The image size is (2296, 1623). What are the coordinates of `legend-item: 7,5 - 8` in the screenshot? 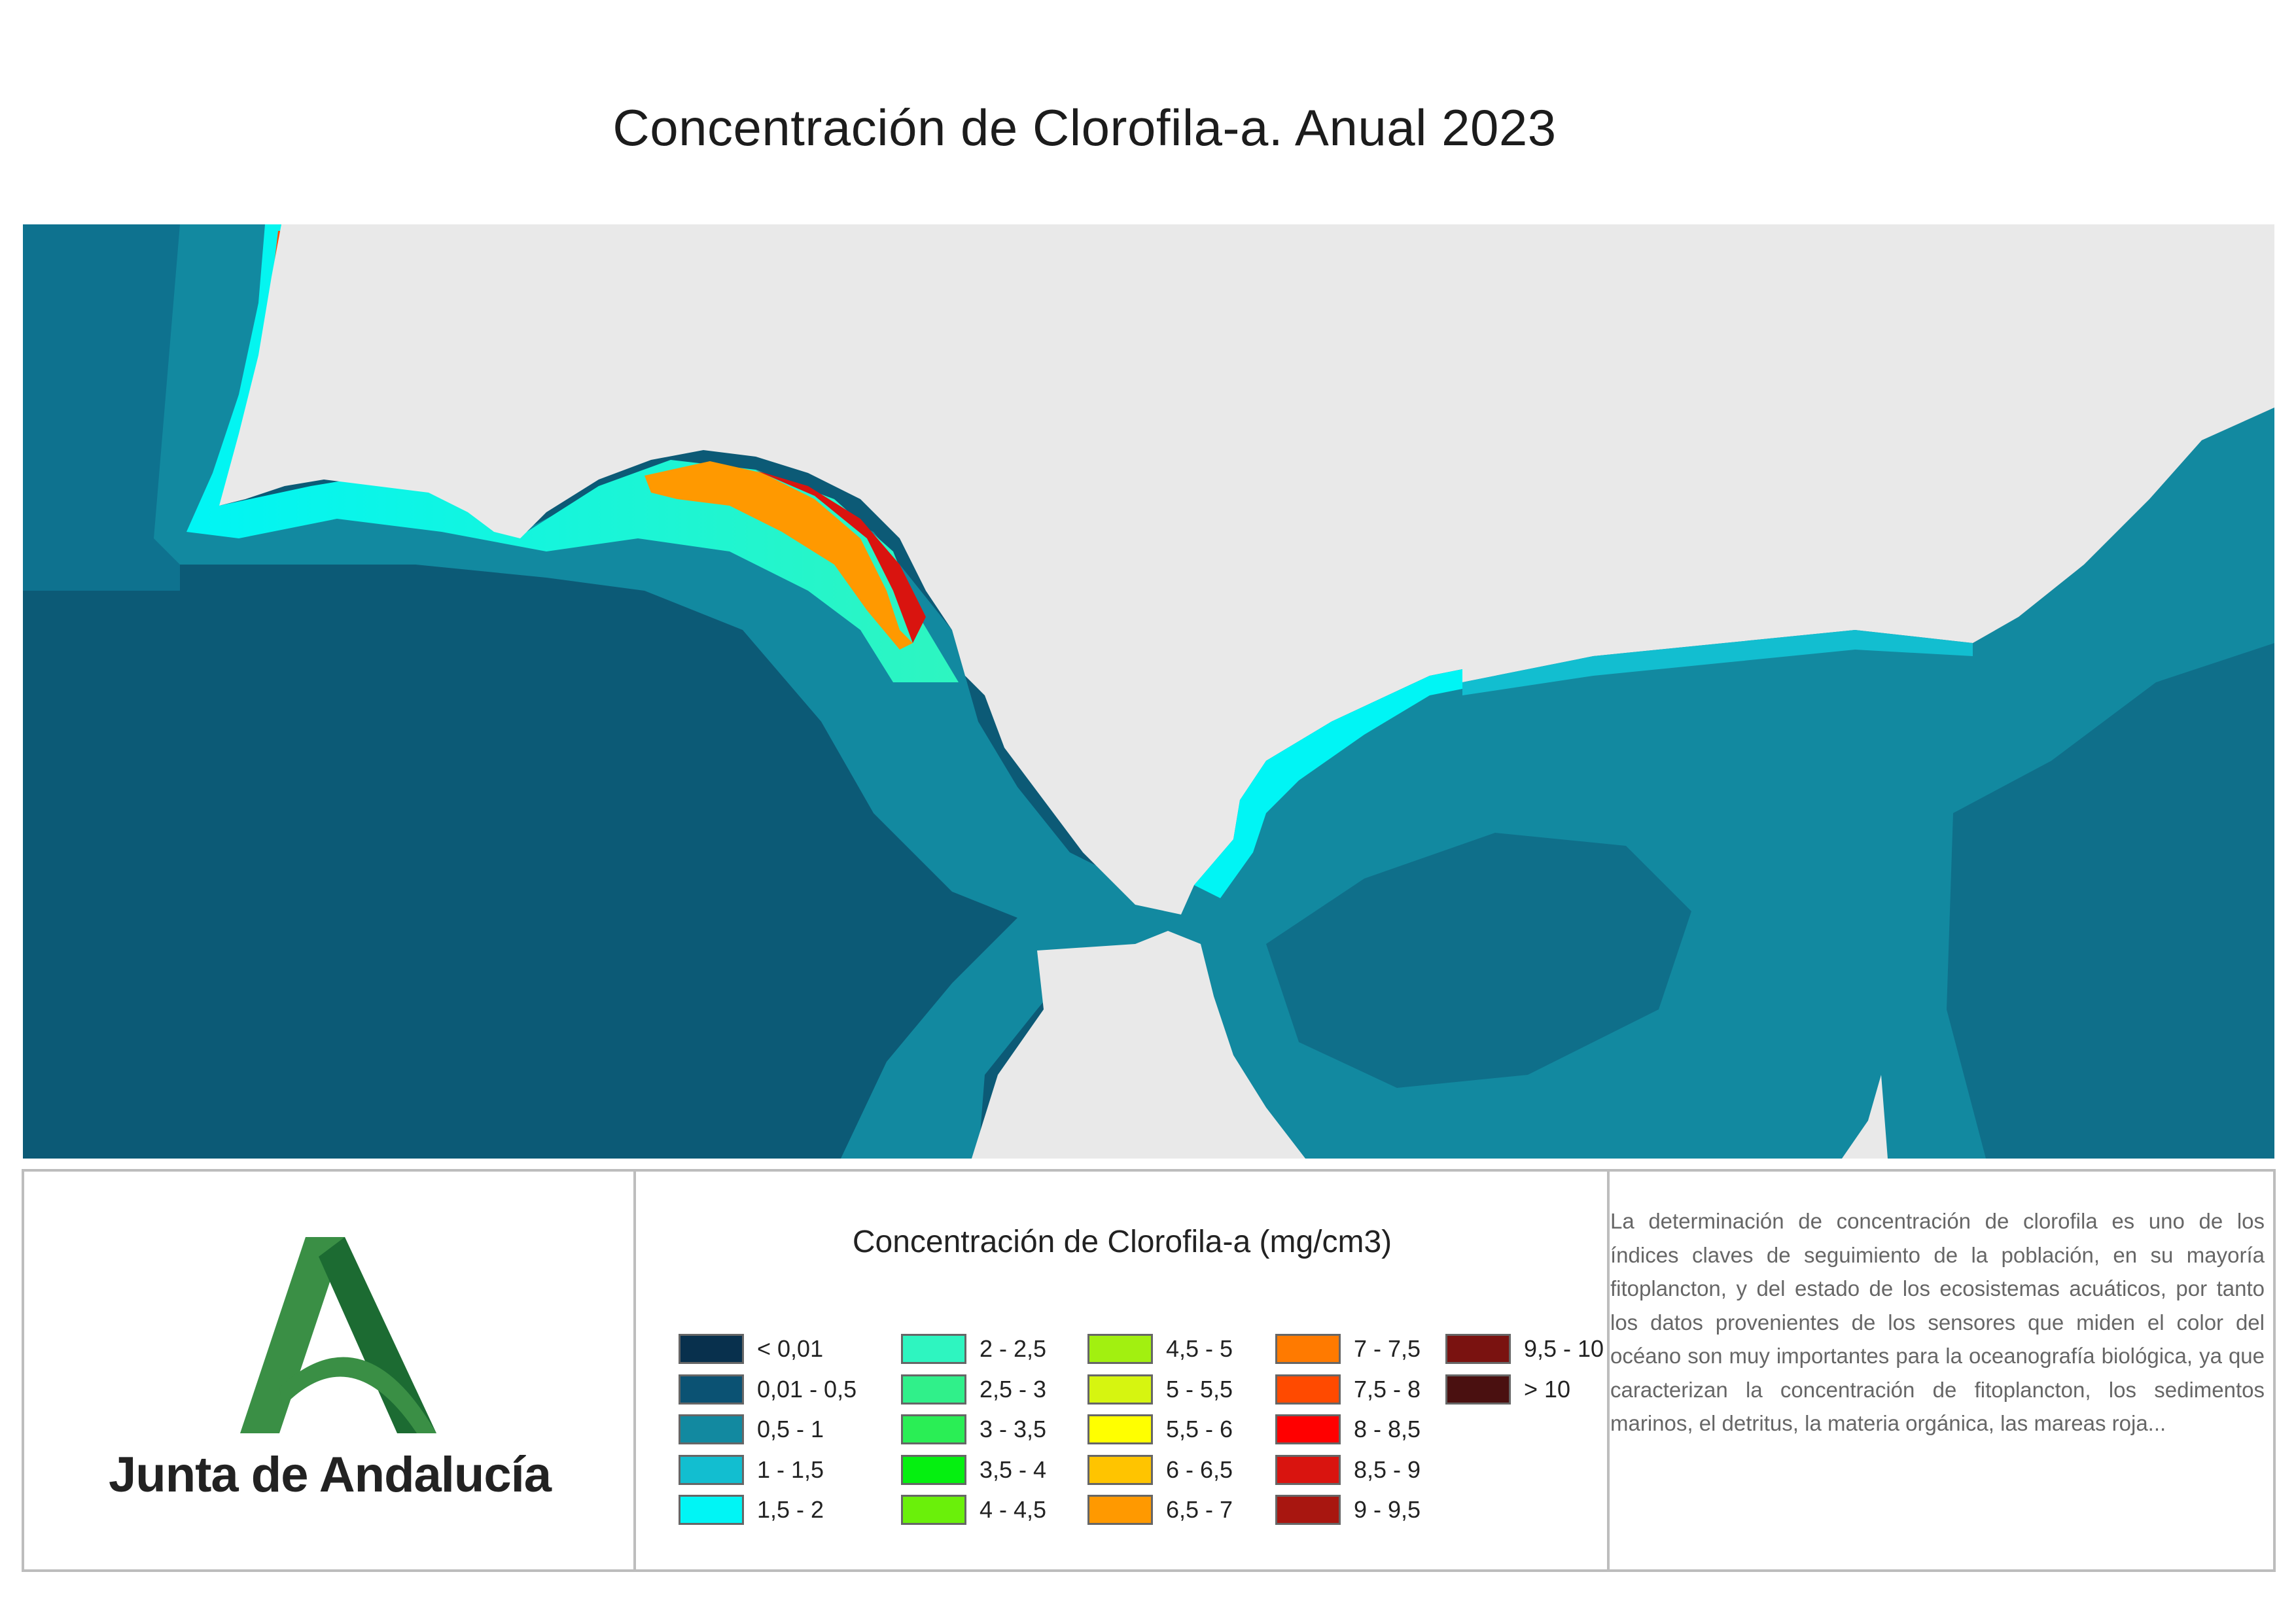 It's located at (1374, 1391).